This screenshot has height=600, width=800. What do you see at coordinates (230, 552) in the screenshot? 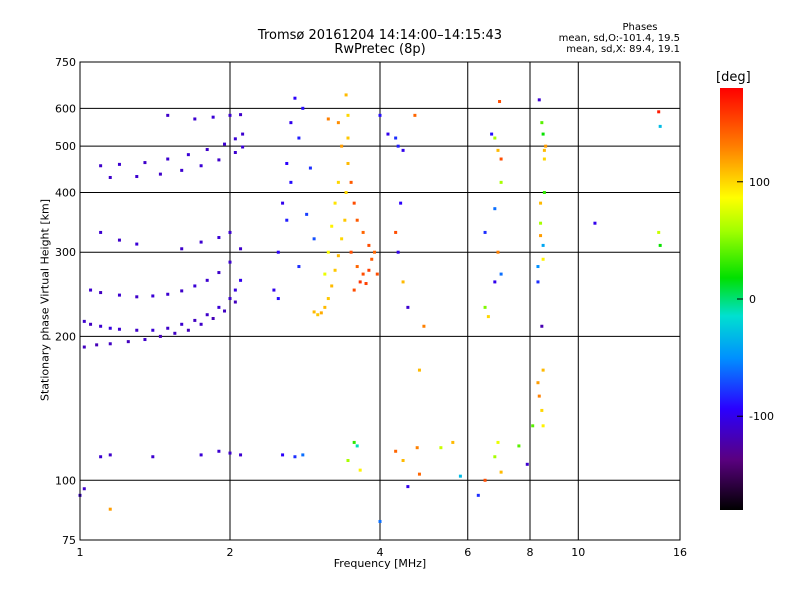
I see `x-tick-label: 2` at bounding box center [230, 552].